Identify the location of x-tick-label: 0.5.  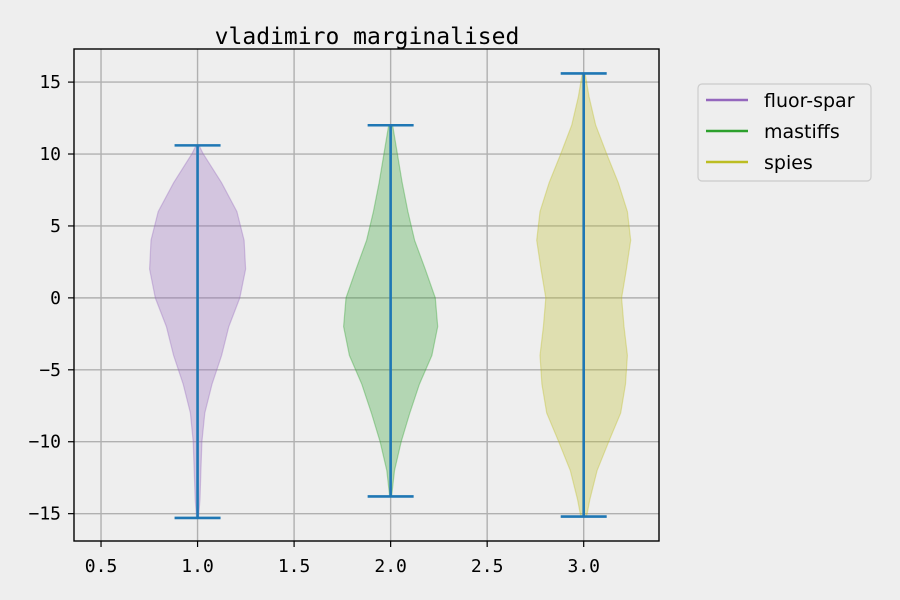
(101, 566).